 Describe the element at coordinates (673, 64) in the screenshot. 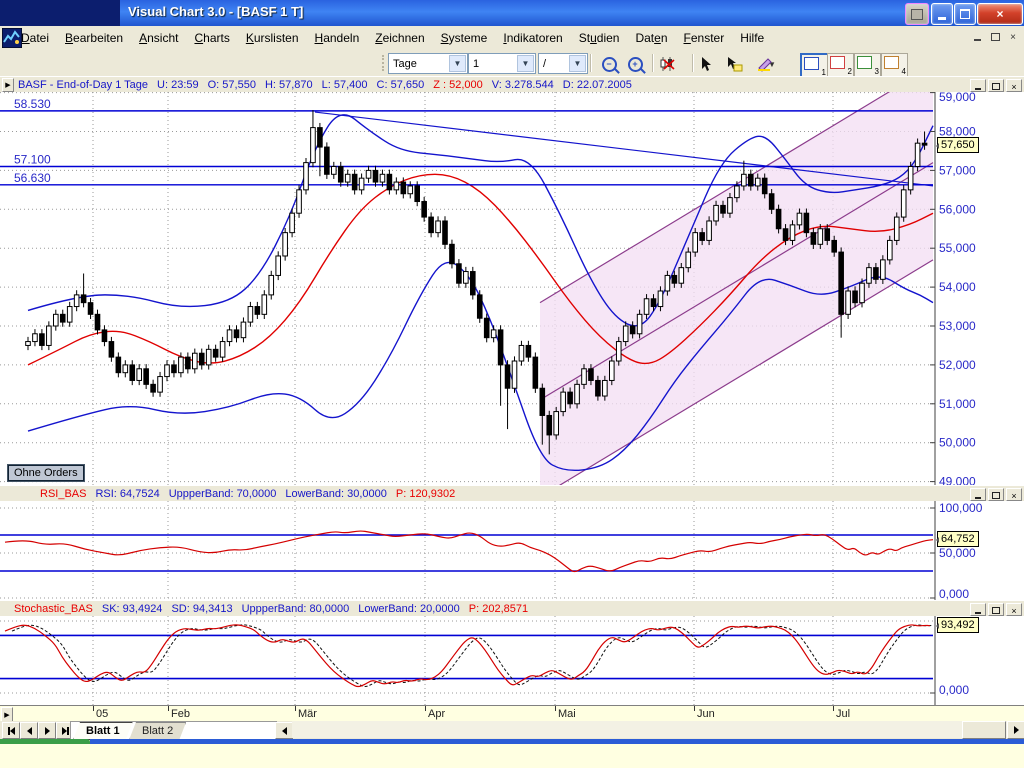

I see `delete-bars-button` at that location.